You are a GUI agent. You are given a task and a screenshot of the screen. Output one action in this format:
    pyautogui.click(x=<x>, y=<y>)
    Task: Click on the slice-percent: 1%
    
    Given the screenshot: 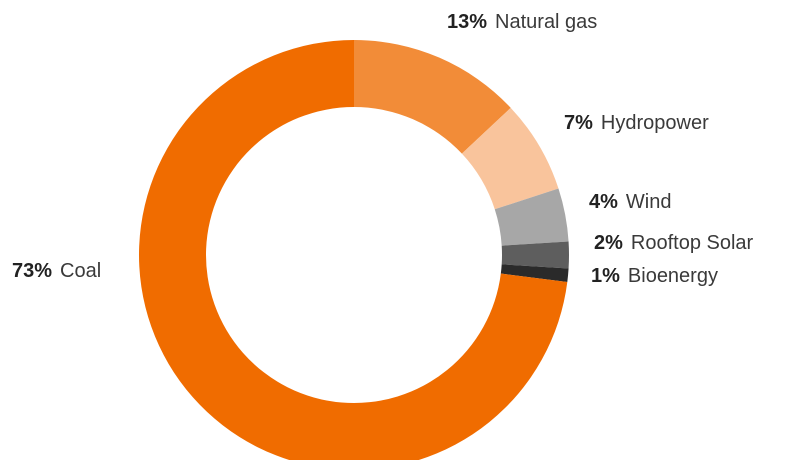 What is the action you would take?
    pyautogui.click(x=605, y=276)
    